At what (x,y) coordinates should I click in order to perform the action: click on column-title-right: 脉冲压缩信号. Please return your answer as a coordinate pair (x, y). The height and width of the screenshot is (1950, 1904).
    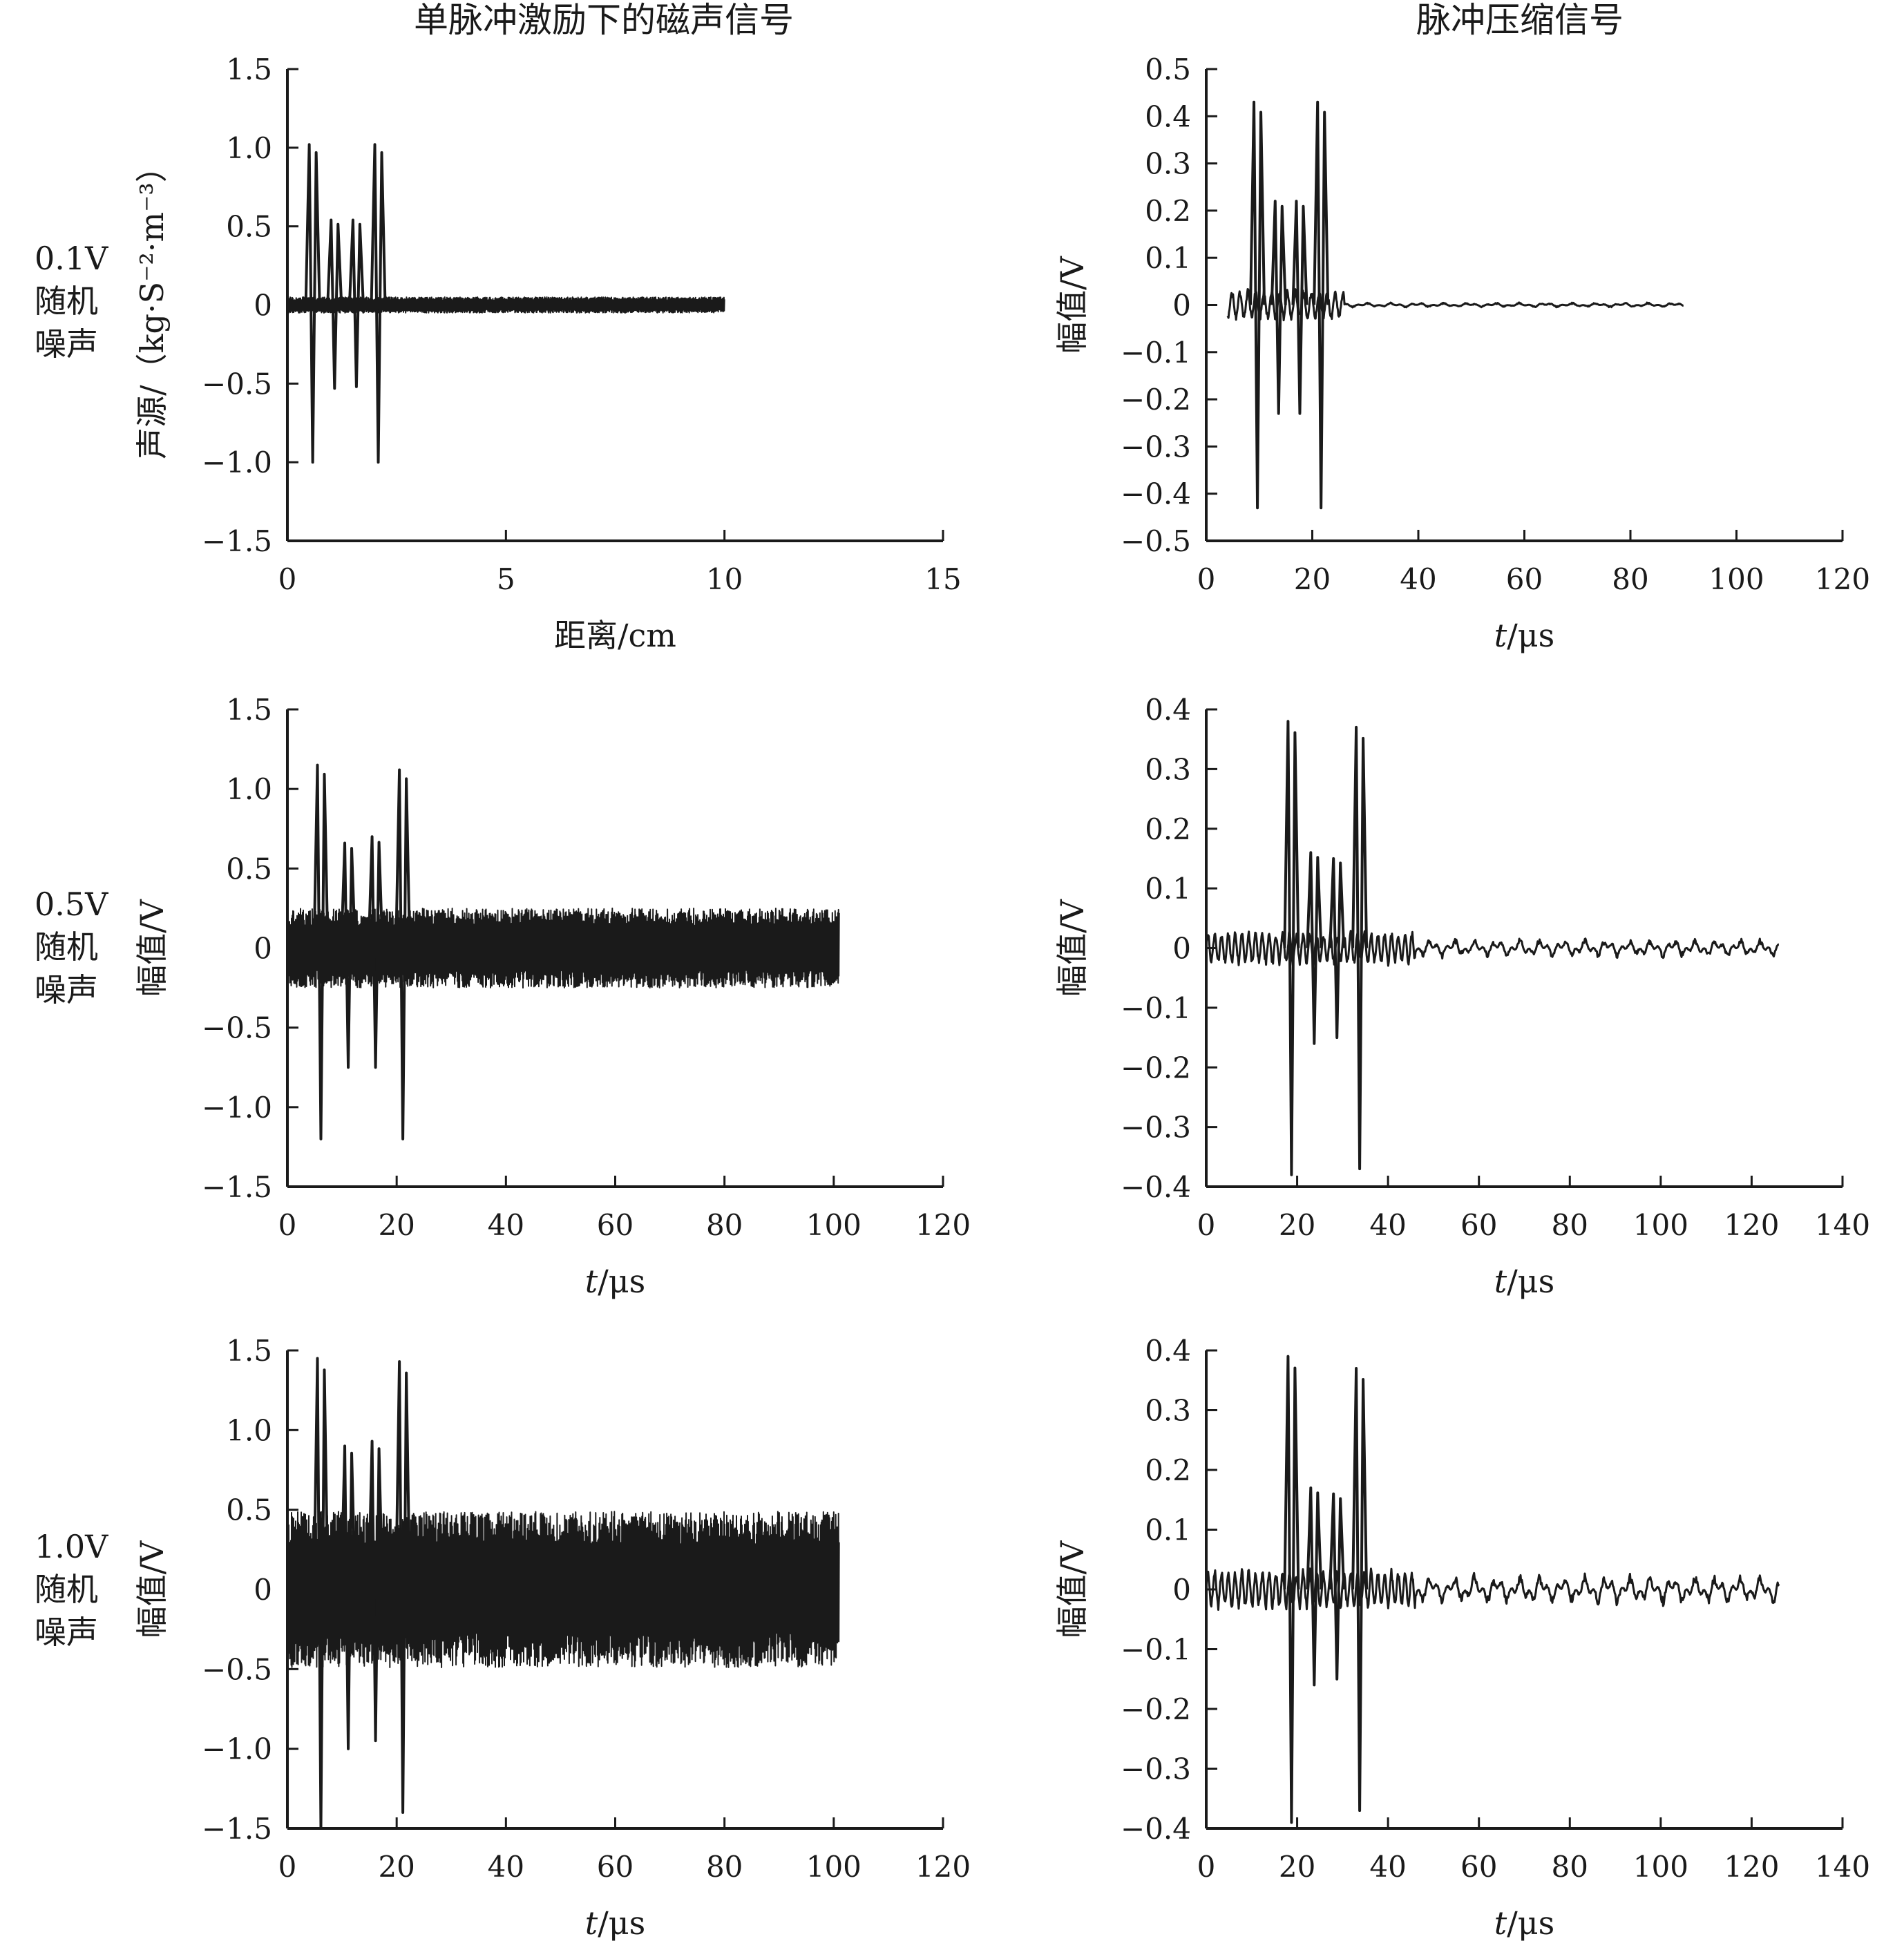
    Looking at the image, I should click on (1520, 20).